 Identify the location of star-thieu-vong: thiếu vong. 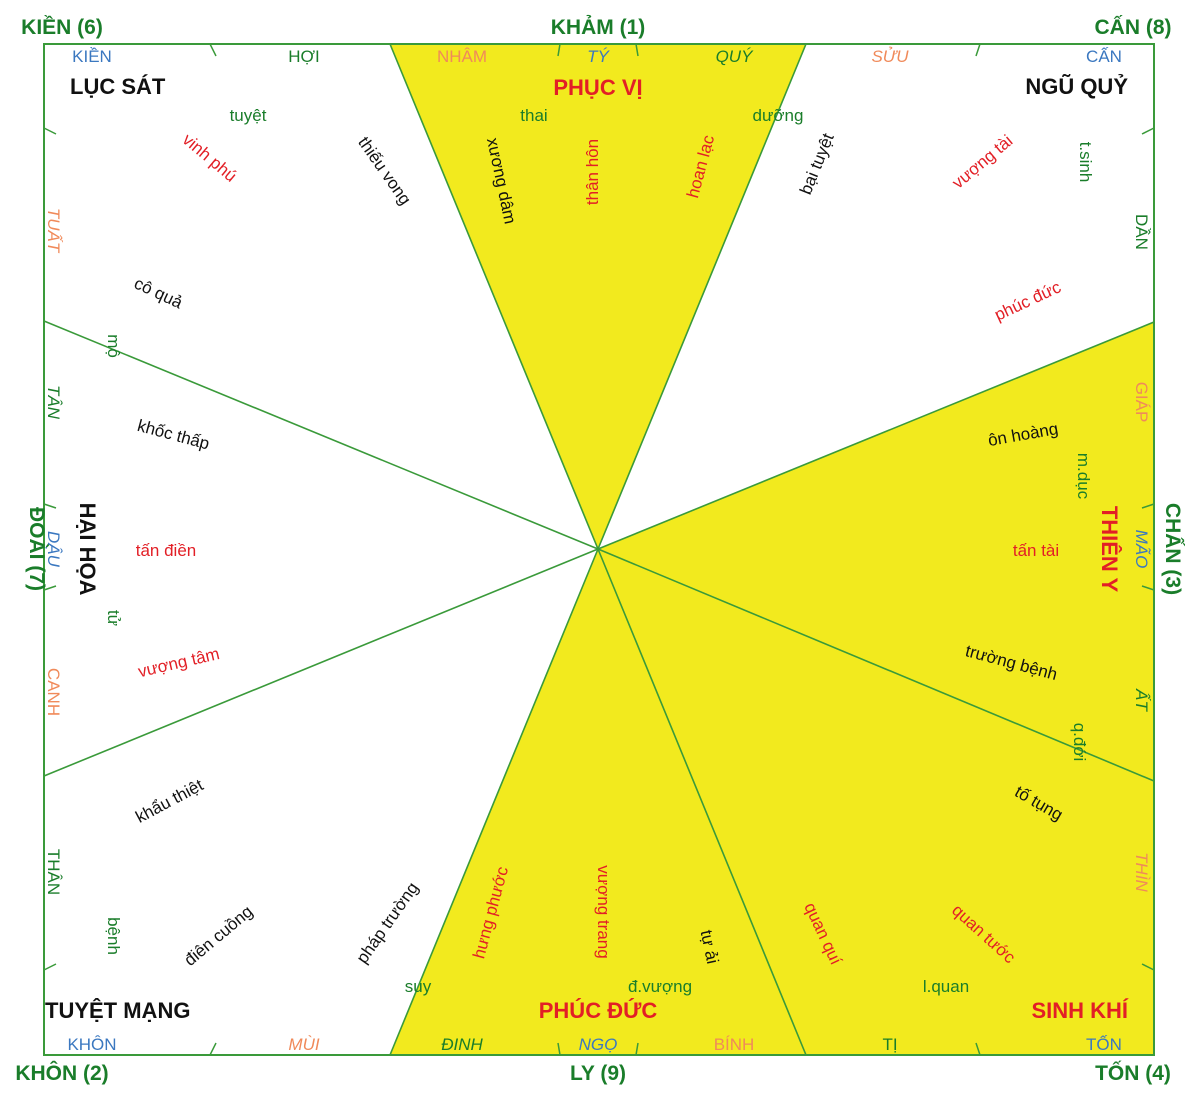
(384, 170).